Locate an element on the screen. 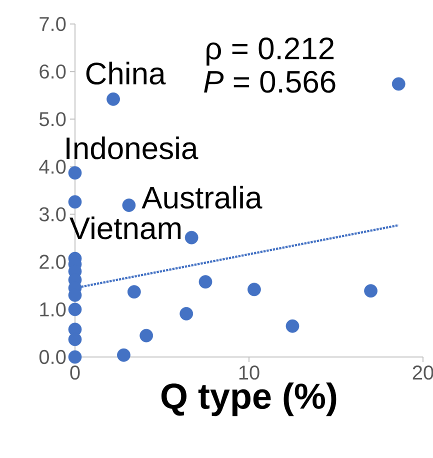  annotation: ρ = 0.212 is located at coordinates (270, 52).